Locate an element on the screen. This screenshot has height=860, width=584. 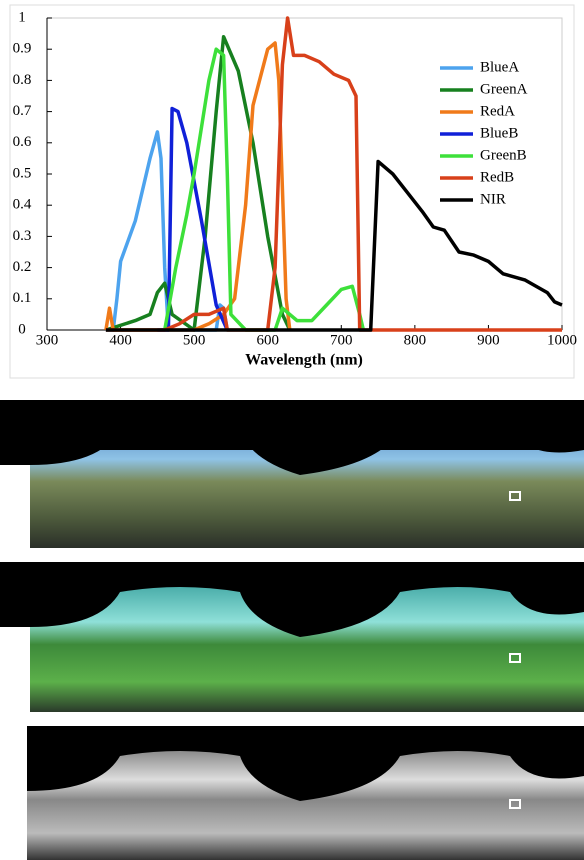
y-tick-label: 1 is located at coordinates (22, 17).